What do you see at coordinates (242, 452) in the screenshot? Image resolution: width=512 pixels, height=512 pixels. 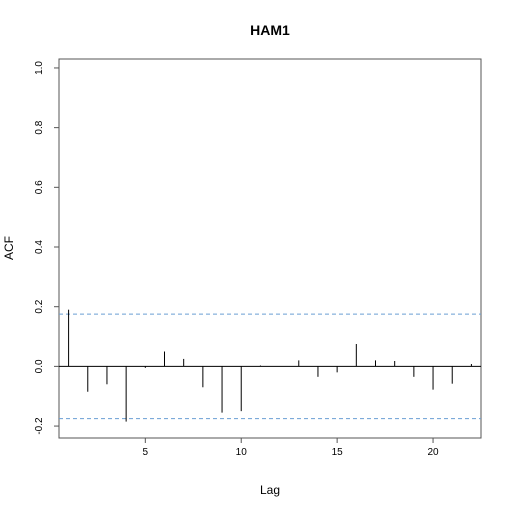 I see `x-tick-label: 10` at bounding box center [242, 452].